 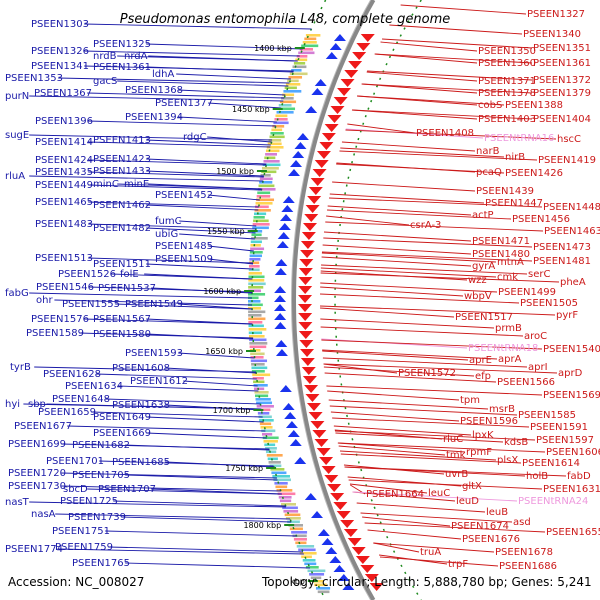 What do you see at coordinates (489, 172) in the screenshot?
I see `right-gene-label: pcaQ` at bounding box center [489, 172].